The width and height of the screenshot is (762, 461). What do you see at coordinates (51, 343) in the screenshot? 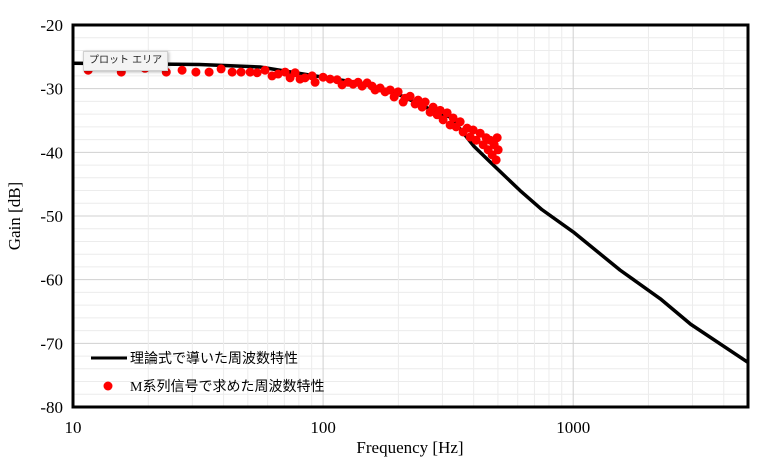
I see `y-tick-label: -70` at bounding box center [51, 343].